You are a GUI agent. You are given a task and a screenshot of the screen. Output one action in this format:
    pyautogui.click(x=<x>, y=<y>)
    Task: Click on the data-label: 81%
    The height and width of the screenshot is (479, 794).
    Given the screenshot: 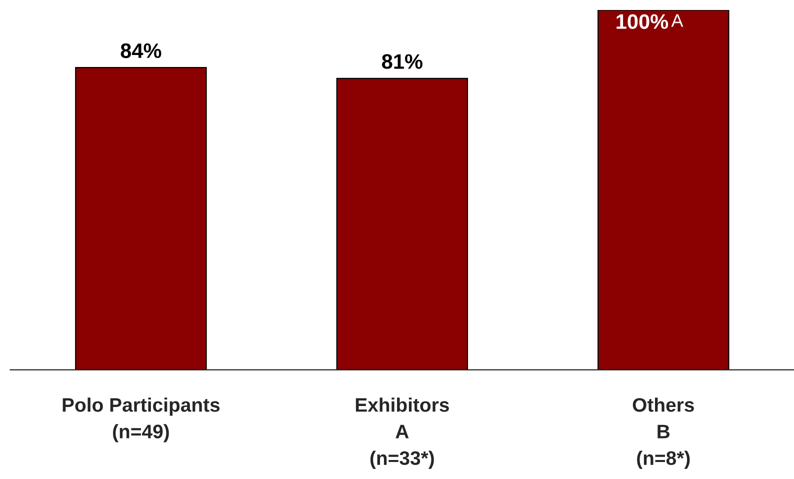 What is the action you would take?
    pyautogui.click(x=402, y=61)
    